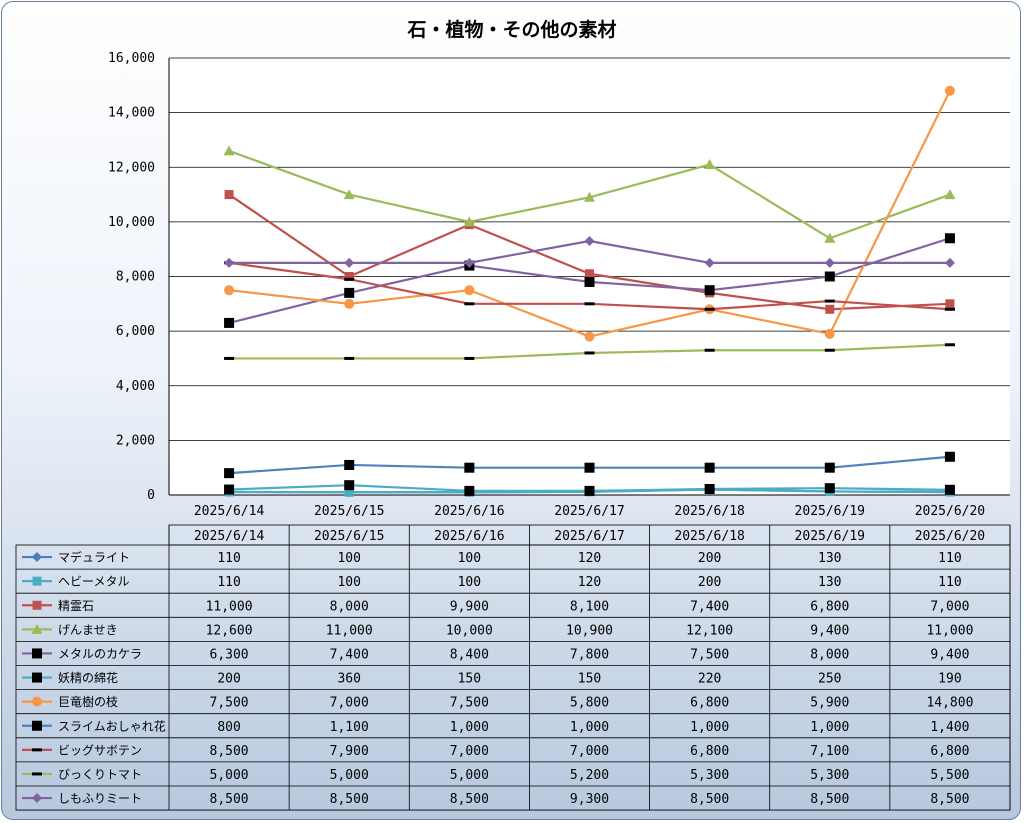 This screenshot has height=823, width=1024. Describe the element at coordinates (949, 727) in the screenshot. I see `table-cell: 1,400` at that location.